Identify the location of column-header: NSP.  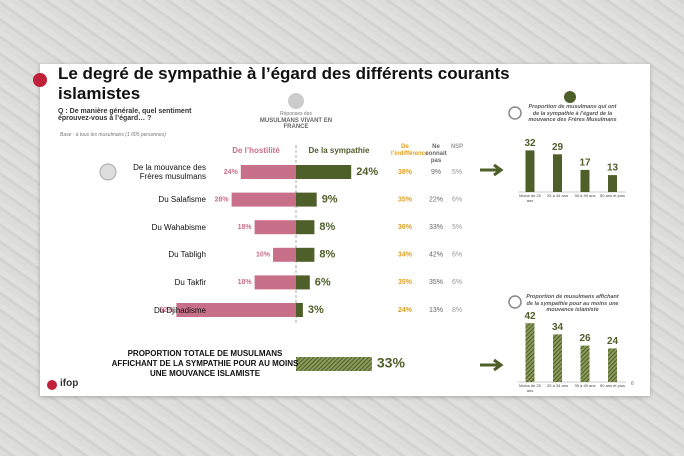
(457, 147).